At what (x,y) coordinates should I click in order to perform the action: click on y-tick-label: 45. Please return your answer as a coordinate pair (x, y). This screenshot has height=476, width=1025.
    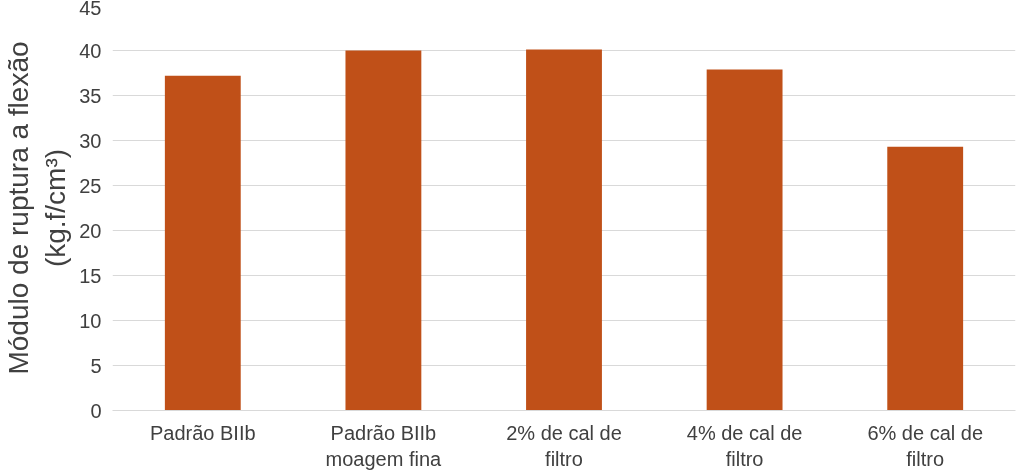
    Looking at the image, I should click on (90, 9).